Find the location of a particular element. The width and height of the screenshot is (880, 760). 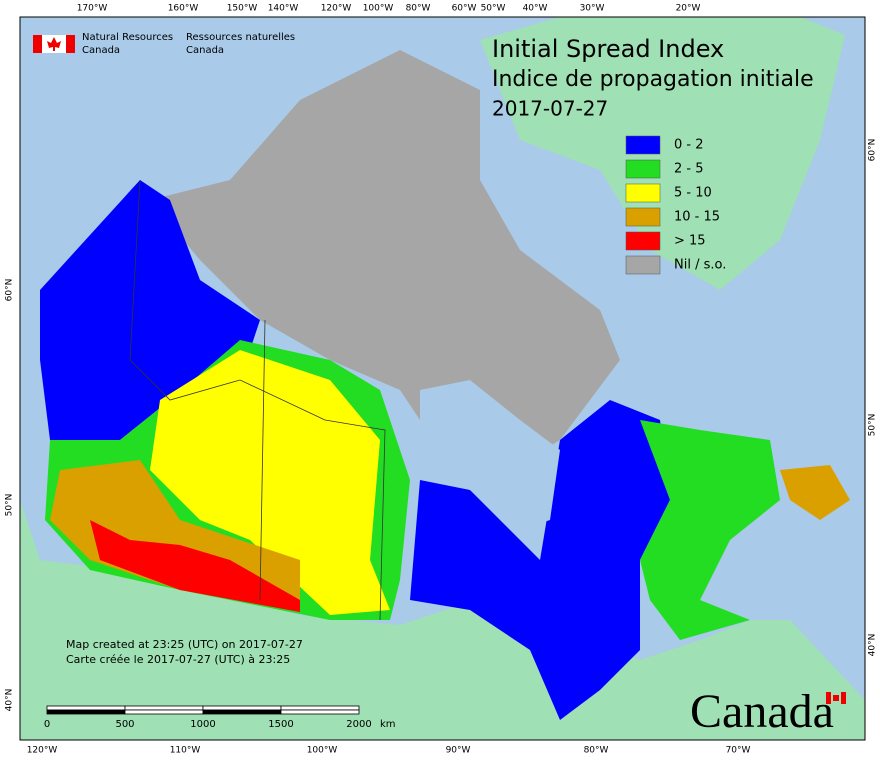

scale-label: 2000 is located at coordinates (358, 724).